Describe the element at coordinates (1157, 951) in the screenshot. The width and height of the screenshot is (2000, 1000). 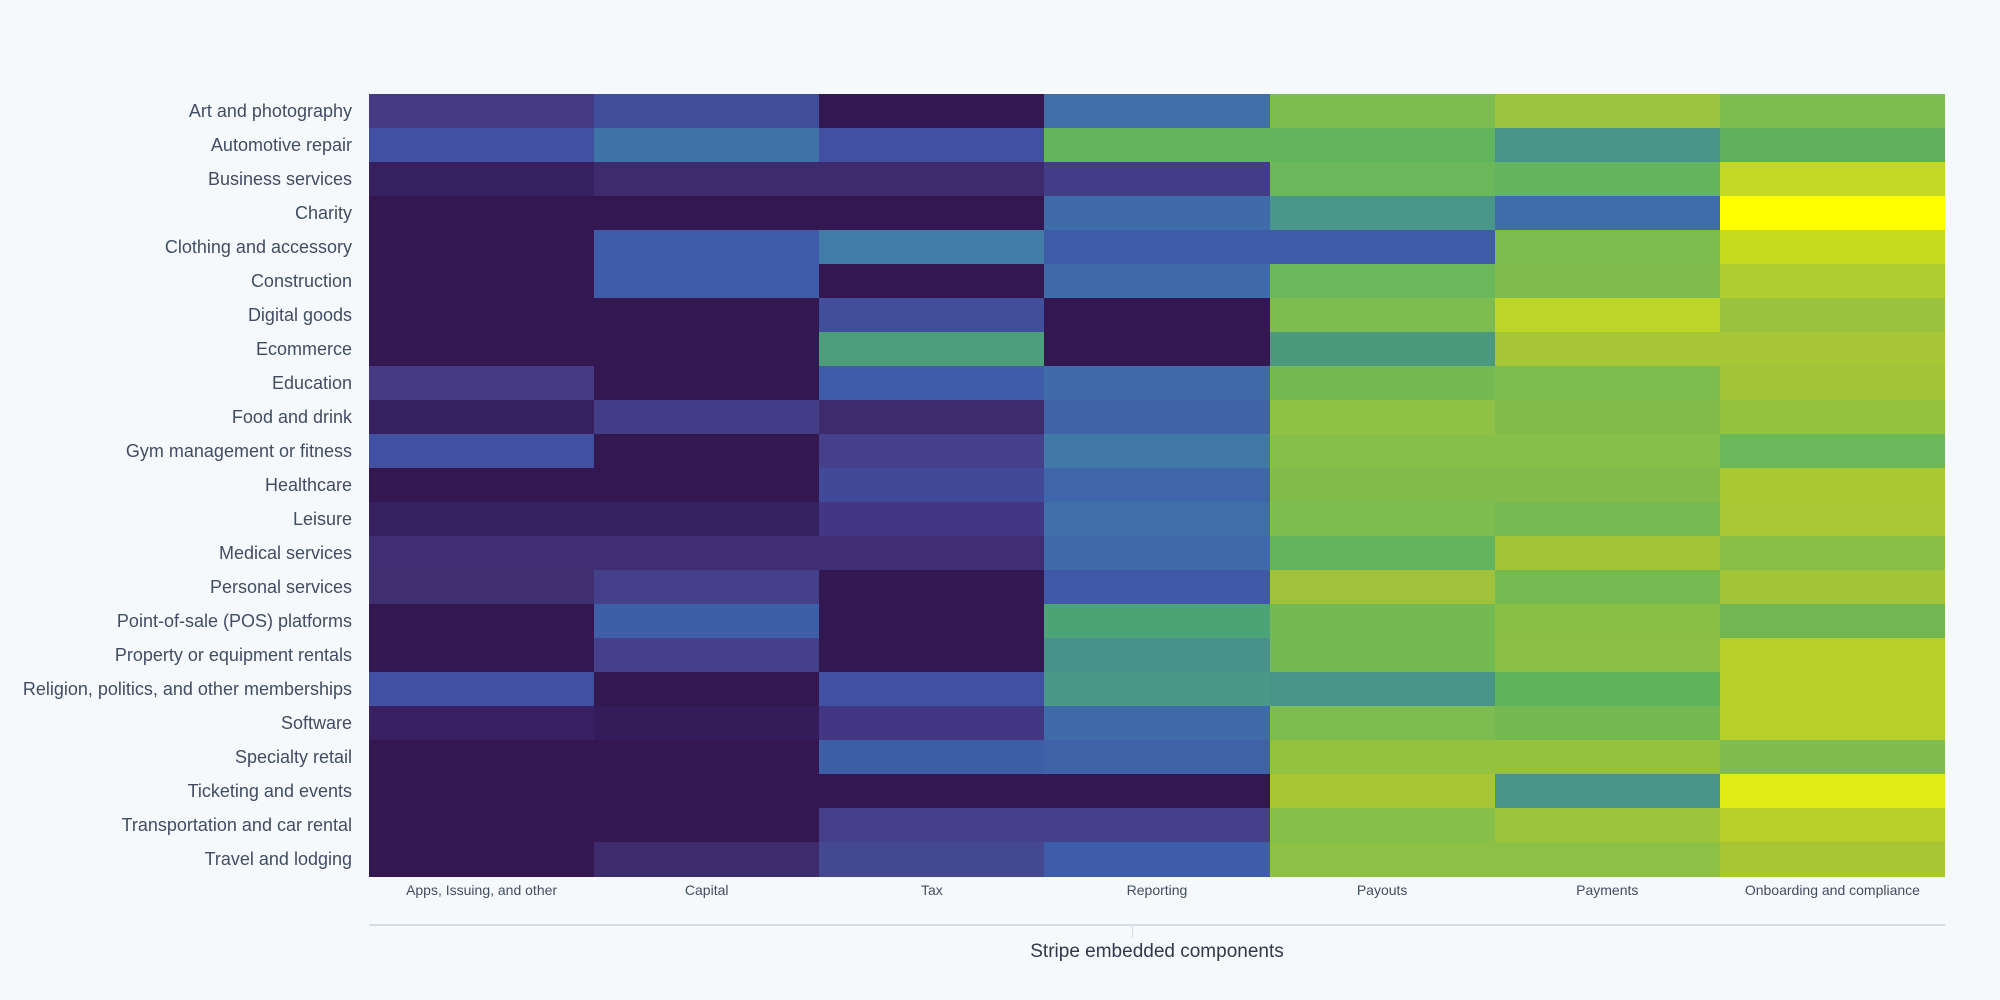
I see `x-axis-title: Stripe embedded components` at that location.